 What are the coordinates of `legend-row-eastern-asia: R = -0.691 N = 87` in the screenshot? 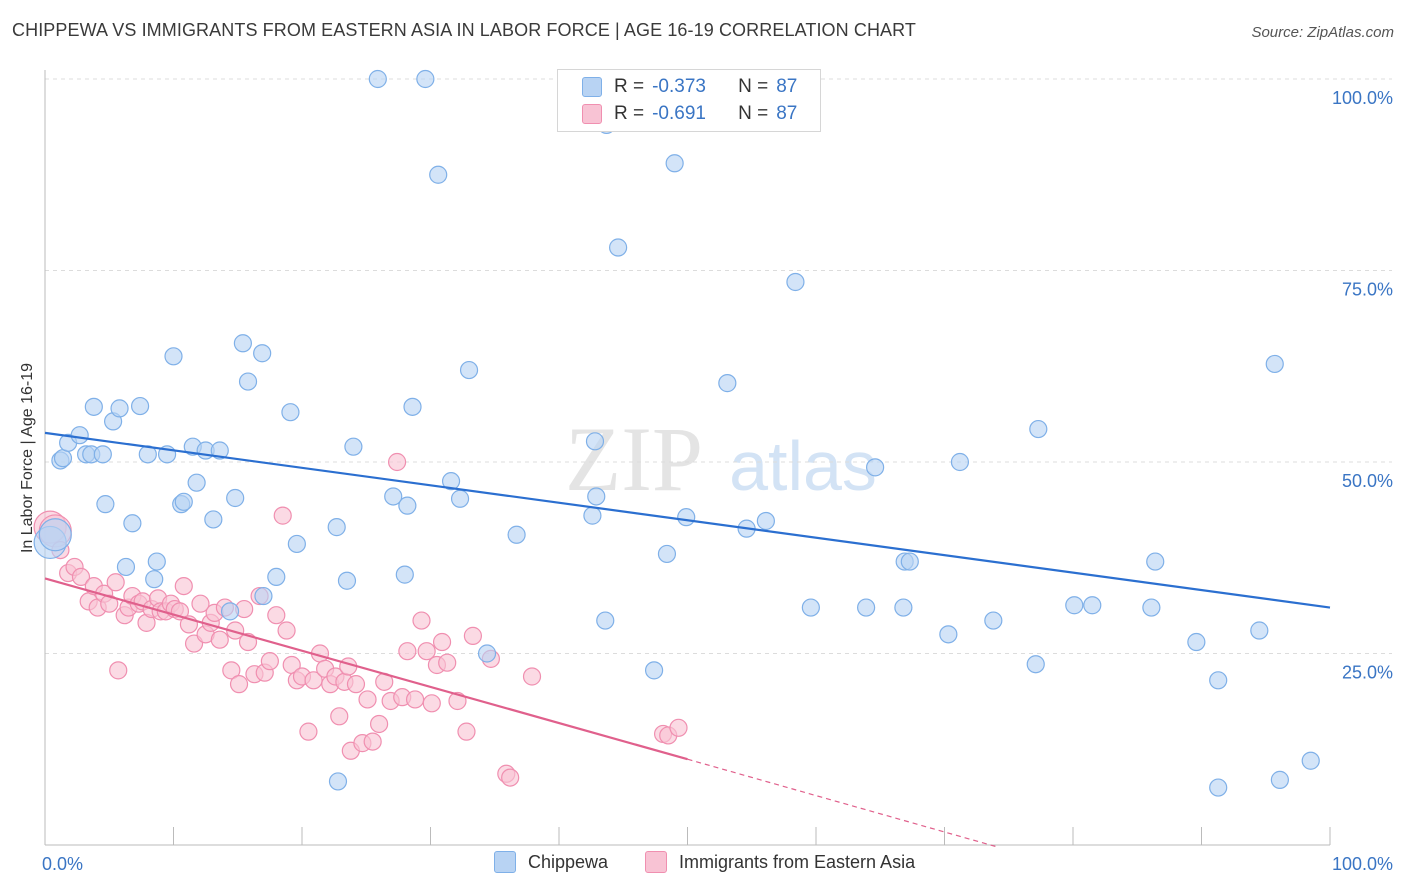 It's located at (689, 114).